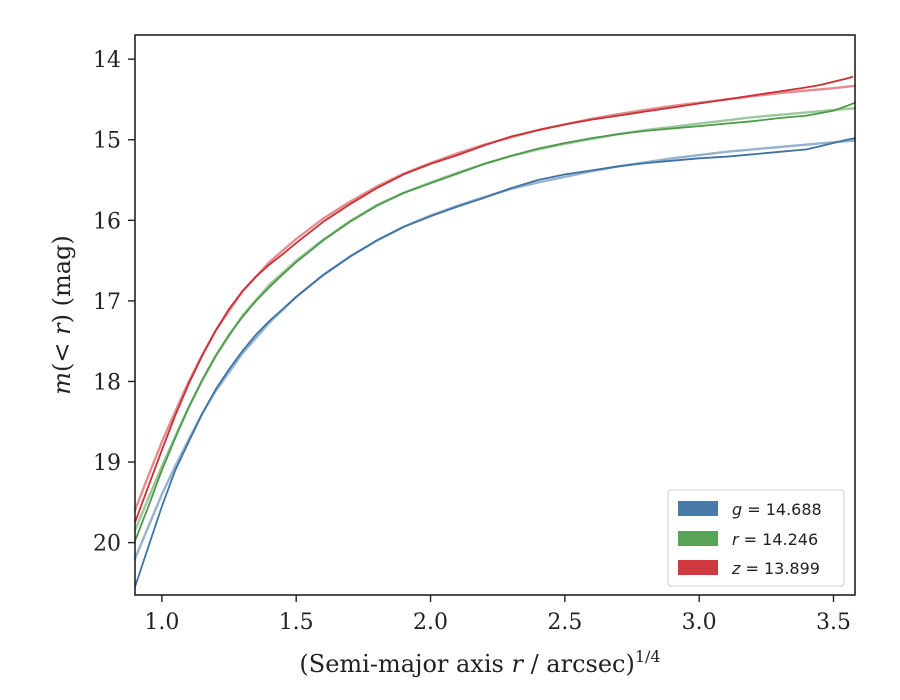  I want to click on y-tick-label: 20, so click(107, 544).